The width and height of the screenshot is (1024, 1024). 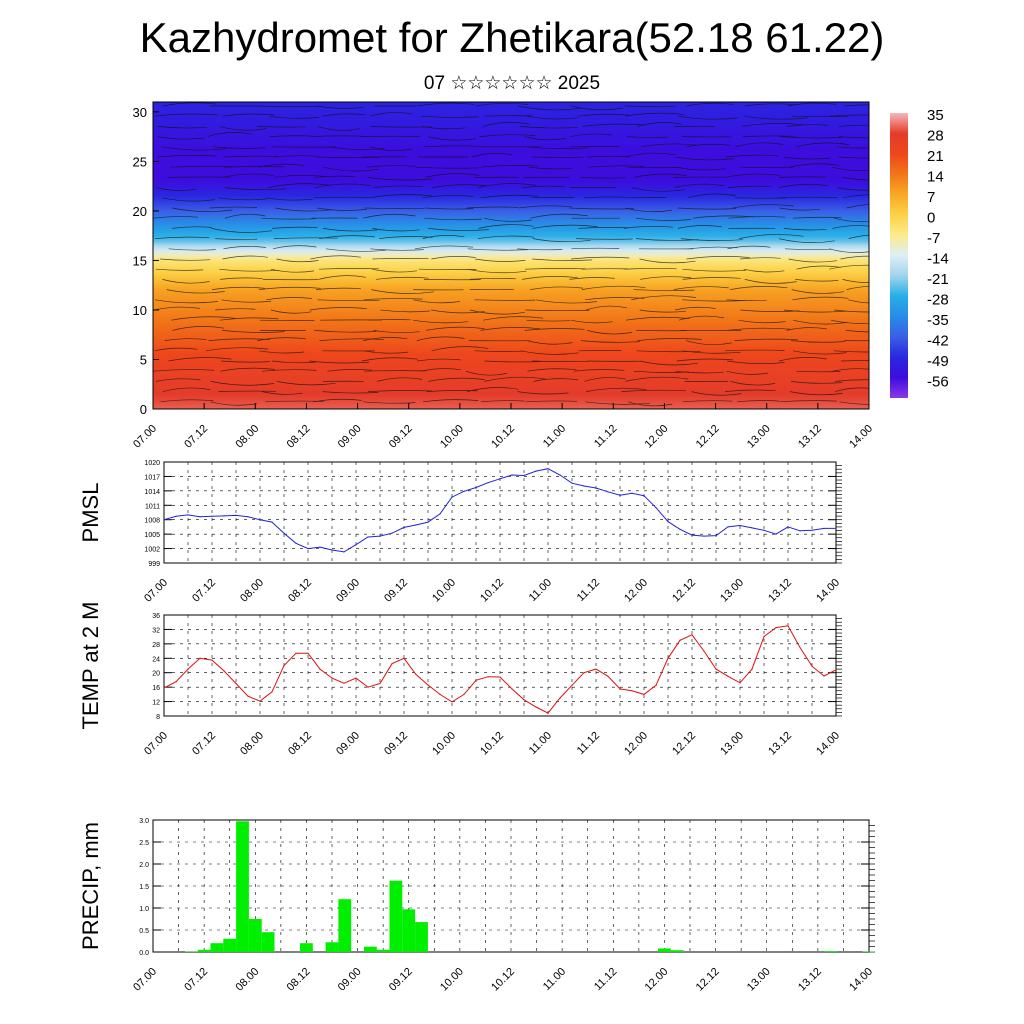 I want to click on y-tick-label: 2.0, so click(x=144, y=865).